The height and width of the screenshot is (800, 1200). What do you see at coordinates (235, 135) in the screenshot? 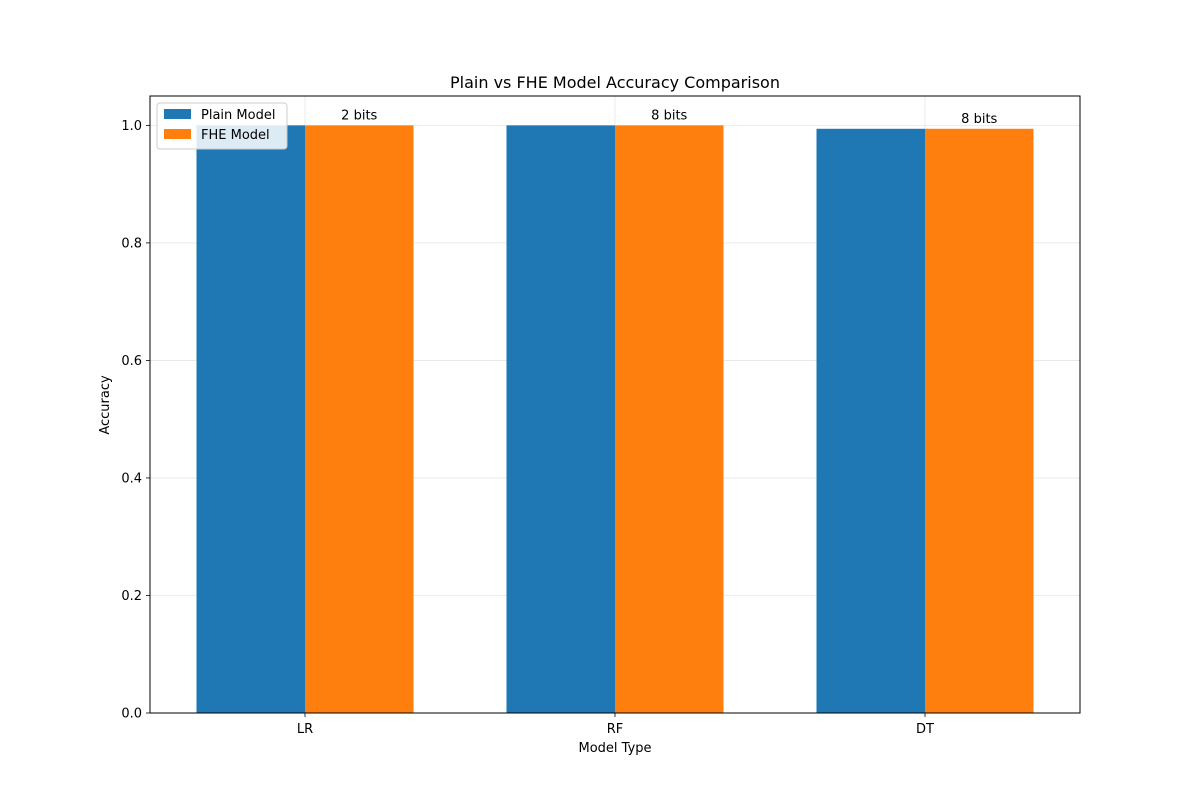
I see `legend-label-fhe-model: FHE Model` at bounding box center [235, 135].